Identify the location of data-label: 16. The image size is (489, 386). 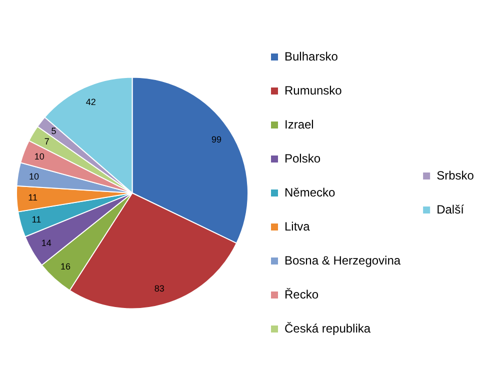
(65, 266).